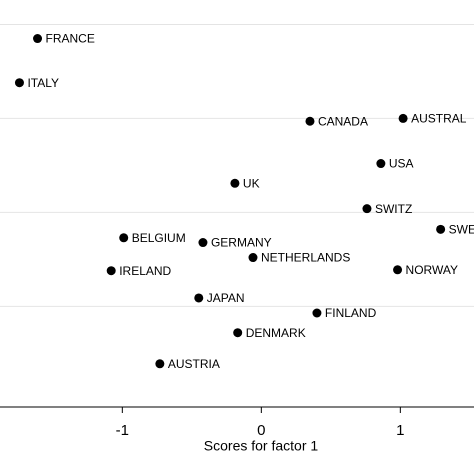  I want to click on point-label: AUSTRIA, so click(194, 364).